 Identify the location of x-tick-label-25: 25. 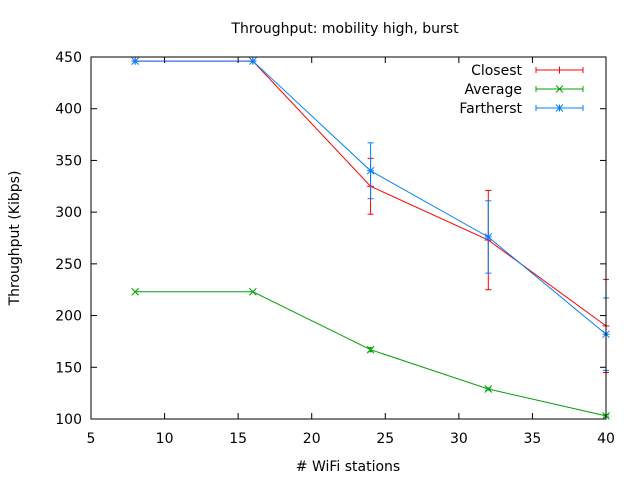
(385, 439).